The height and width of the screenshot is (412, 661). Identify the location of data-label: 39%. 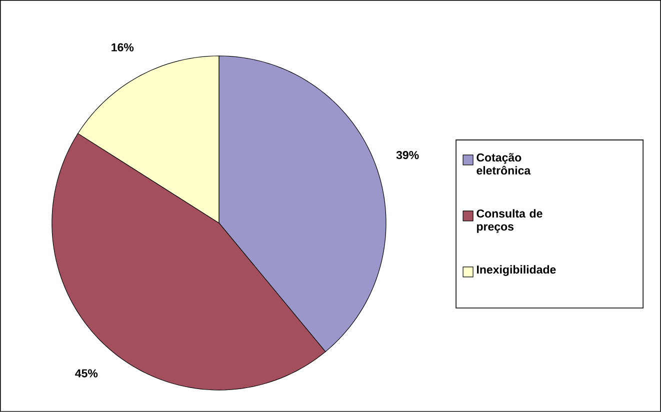
(407, 155).